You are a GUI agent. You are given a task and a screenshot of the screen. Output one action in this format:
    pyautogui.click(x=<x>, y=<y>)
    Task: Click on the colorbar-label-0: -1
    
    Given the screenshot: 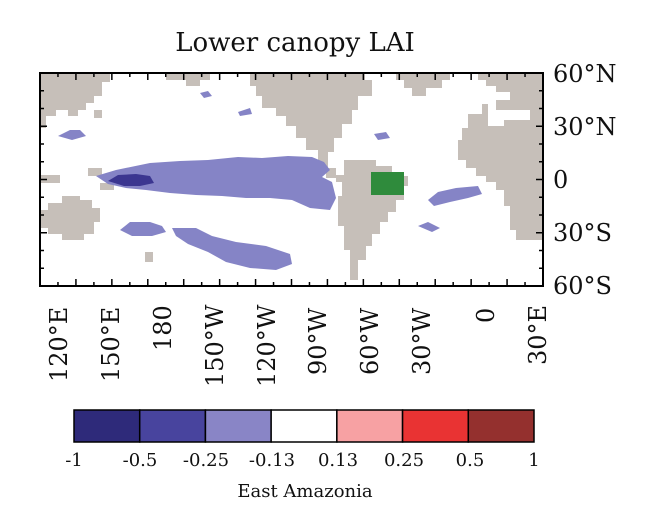 What is the action you would take?
    pyautogui.click(x=74, y=460)
    